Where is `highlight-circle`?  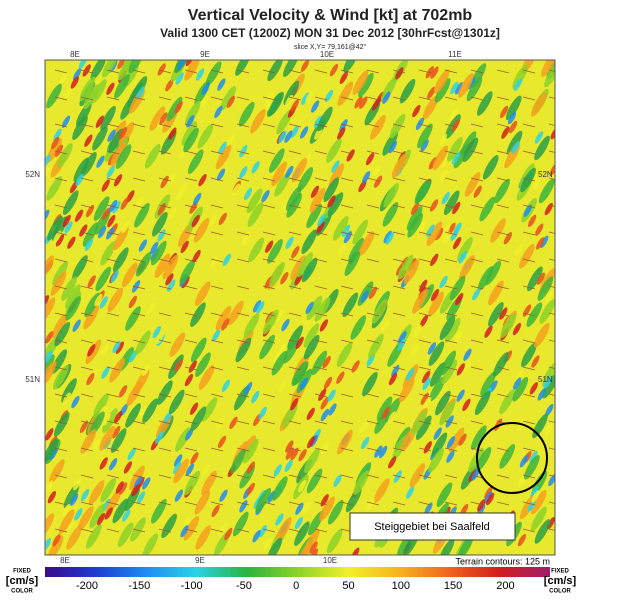 highlight-circle is located at coordinates (512, 458).